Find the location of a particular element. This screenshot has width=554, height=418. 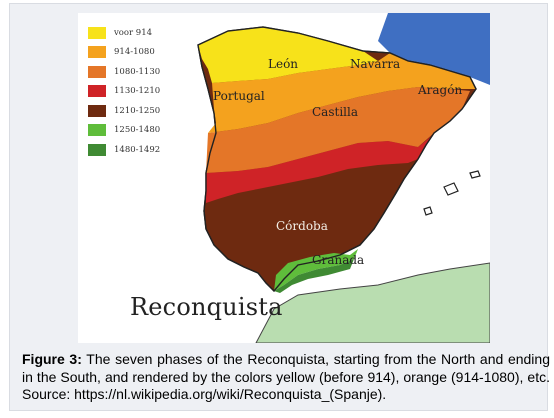

legend-label: 1080-1130 is located at coordinates (137, 71).